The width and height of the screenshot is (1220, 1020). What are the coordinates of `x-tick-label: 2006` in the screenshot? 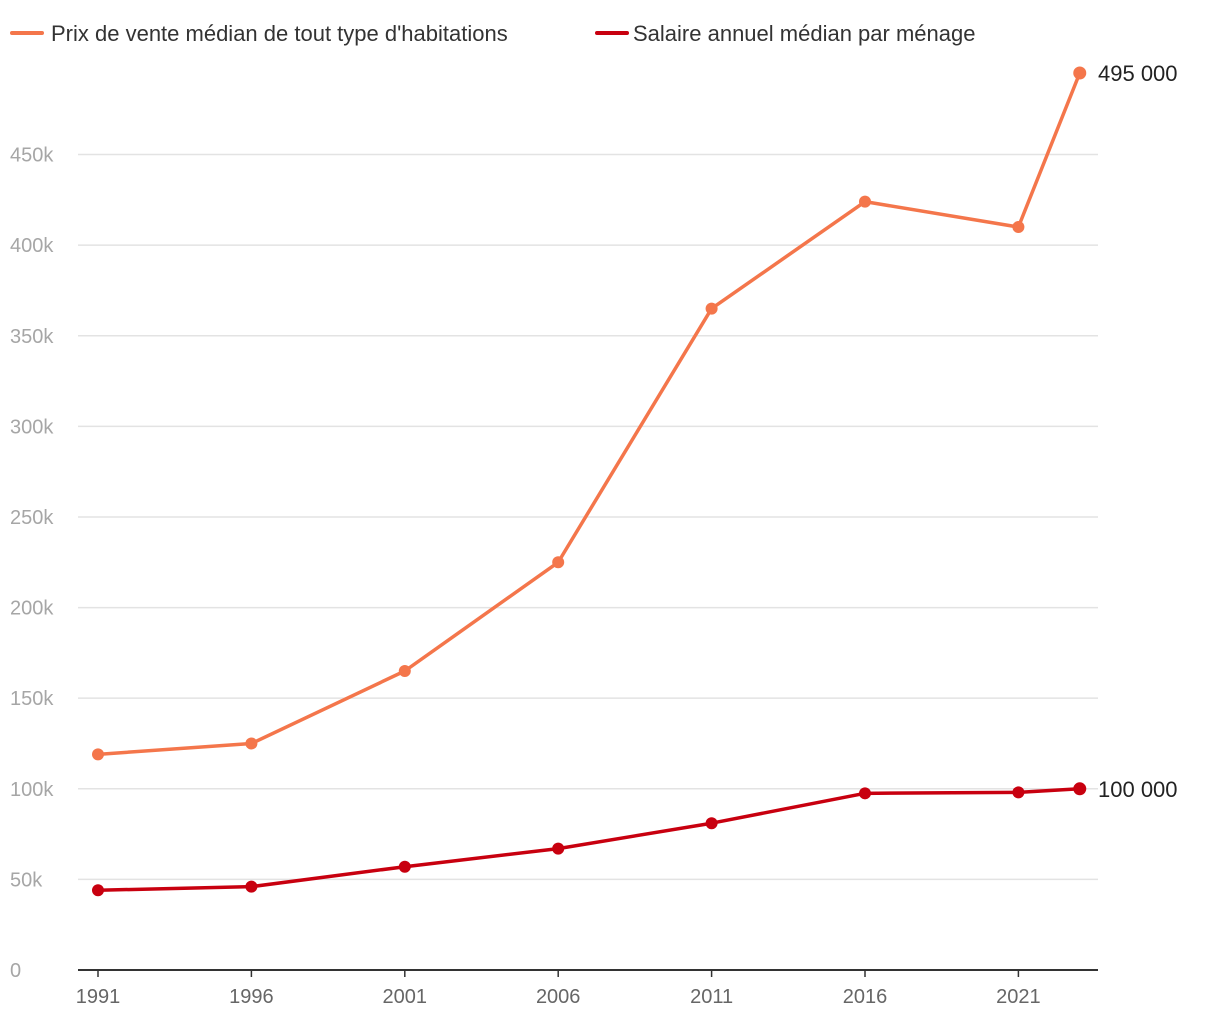 It's located at (558, 997).